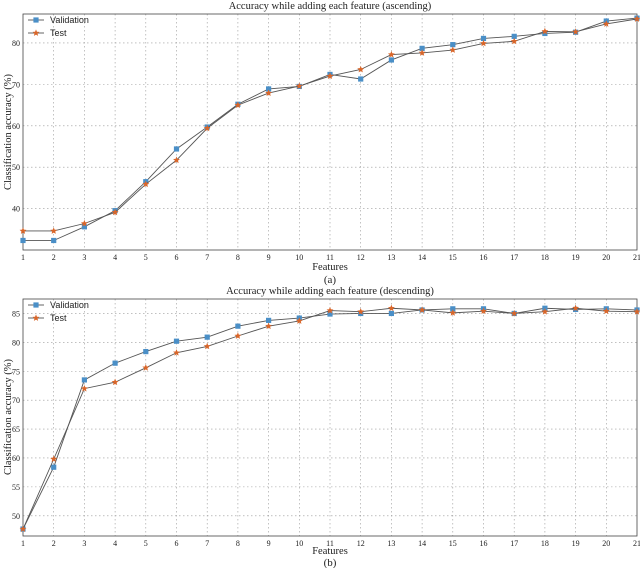 This screenshot has height=573, width=640. What do you see at coordinates (361, 543) in the screenshot?
I see `x-tick-label: 12` at bounding box center [361, 543].